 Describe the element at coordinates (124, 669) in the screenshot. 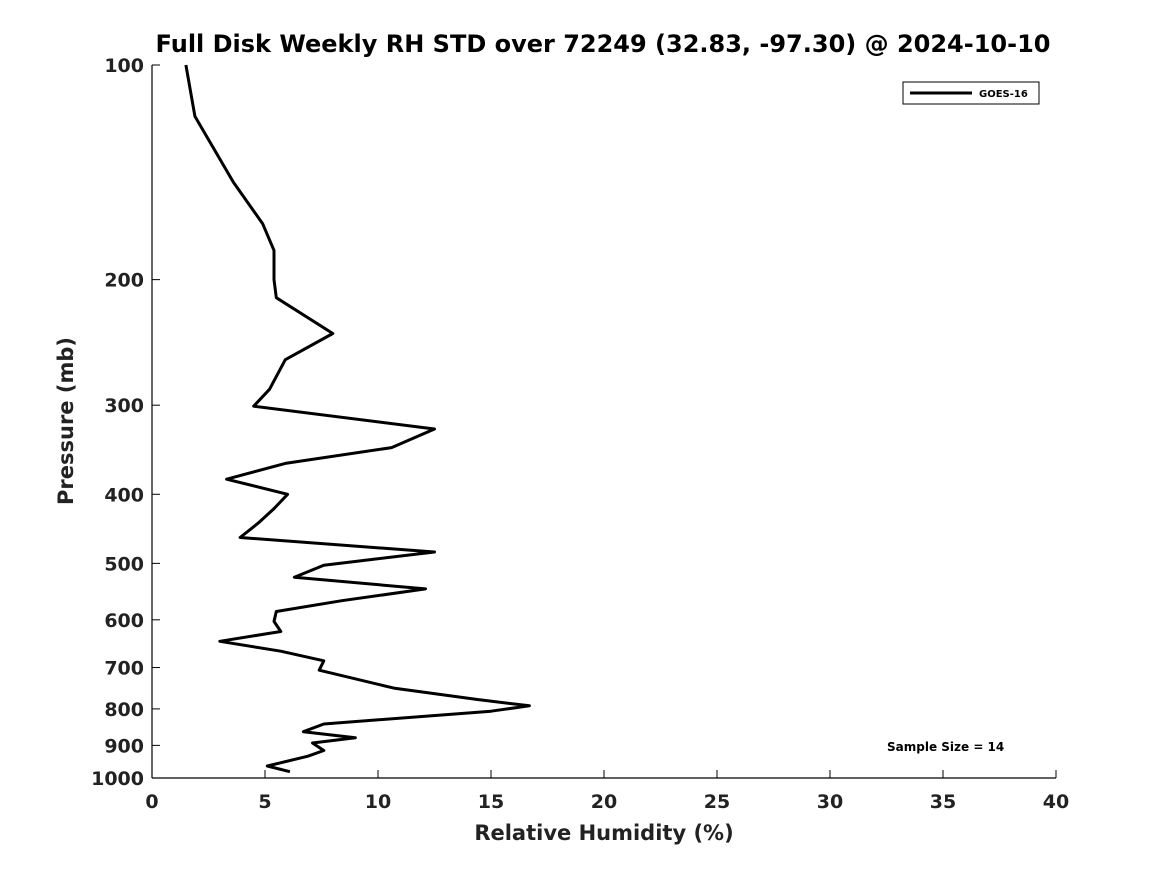

I see `y-tick-label: 700` at that location.